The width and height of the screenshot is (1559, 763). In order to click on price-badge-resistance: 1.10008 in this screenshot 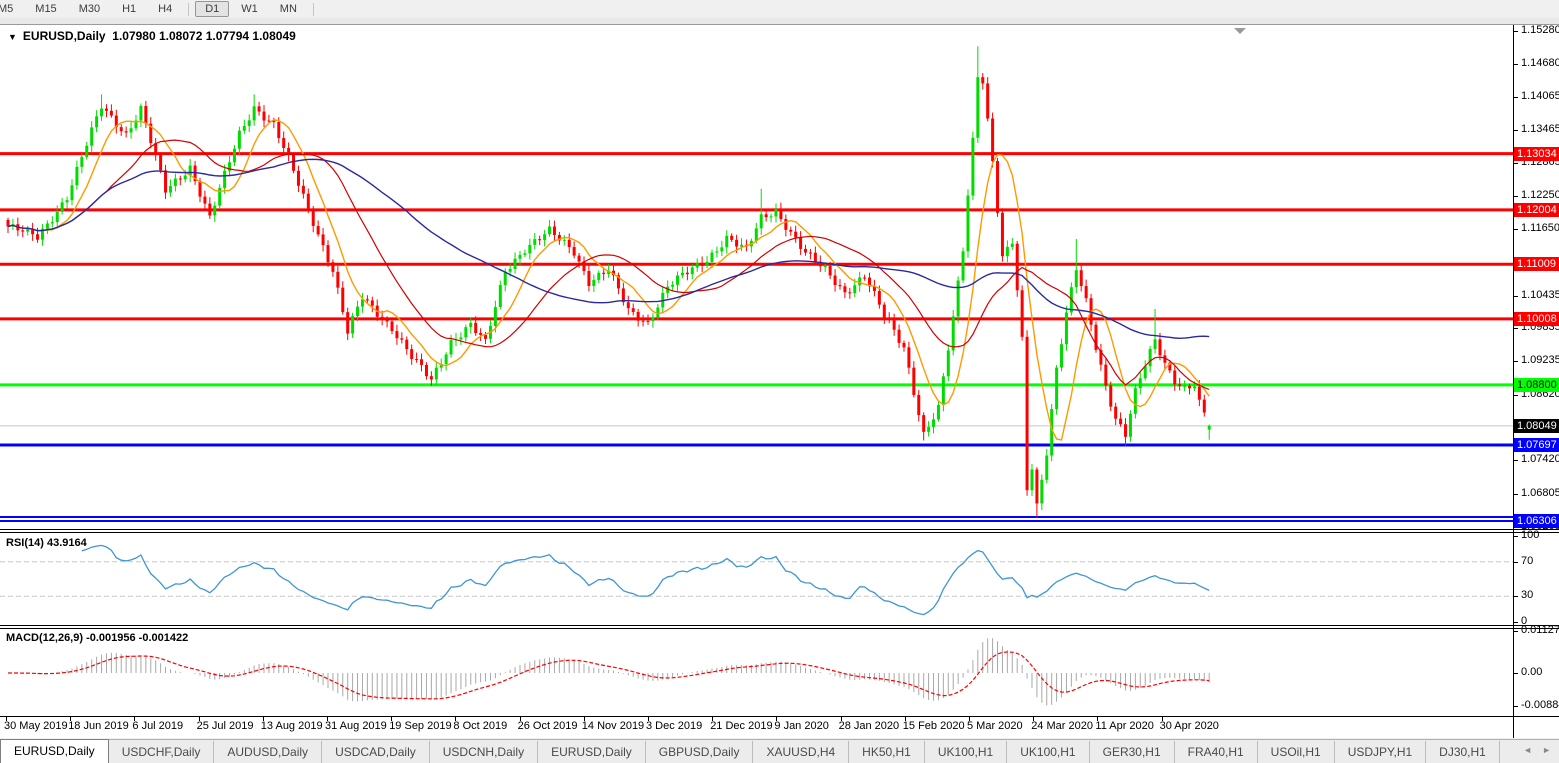, I will do `click(1536, 319)`.